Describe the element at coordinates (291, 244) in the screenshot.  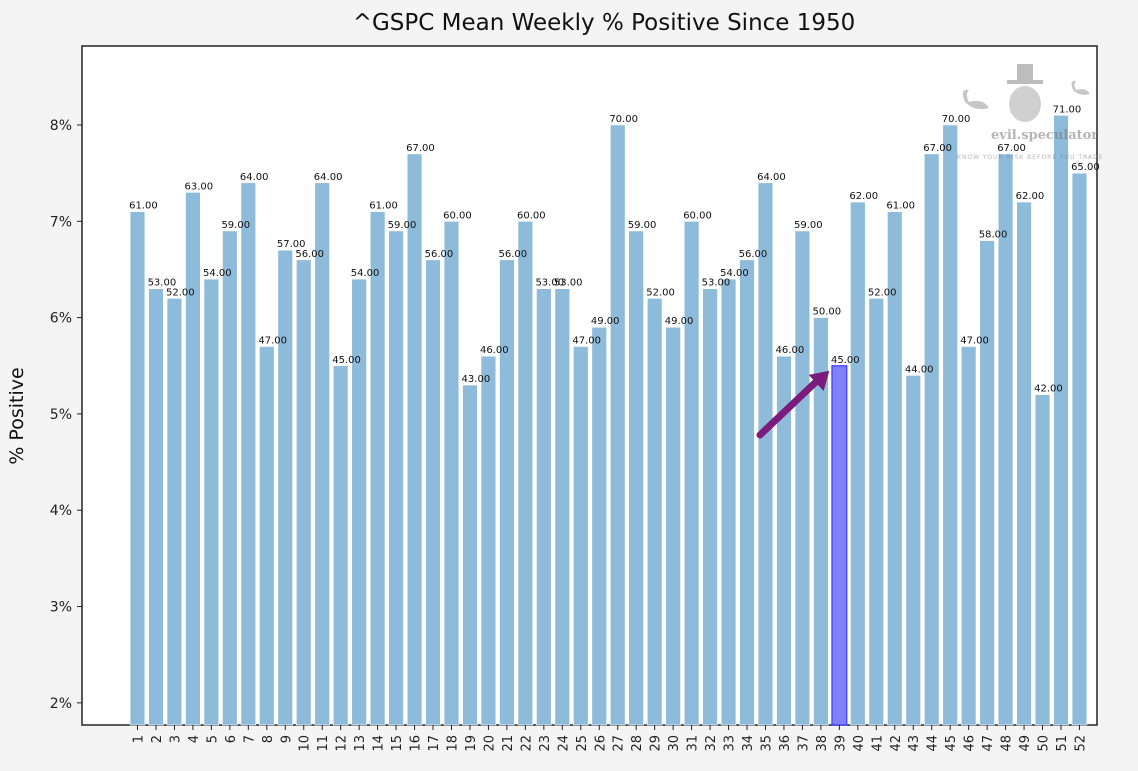
I see `data-label-week-9: 57.00` at that location.